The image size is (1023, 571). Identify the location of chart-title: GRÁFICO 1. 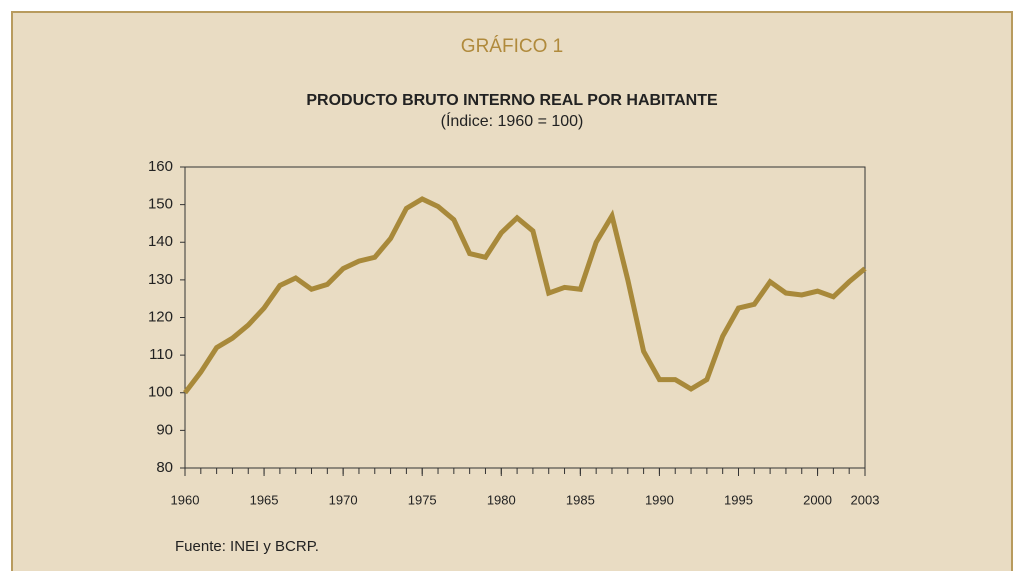
(512, 46).